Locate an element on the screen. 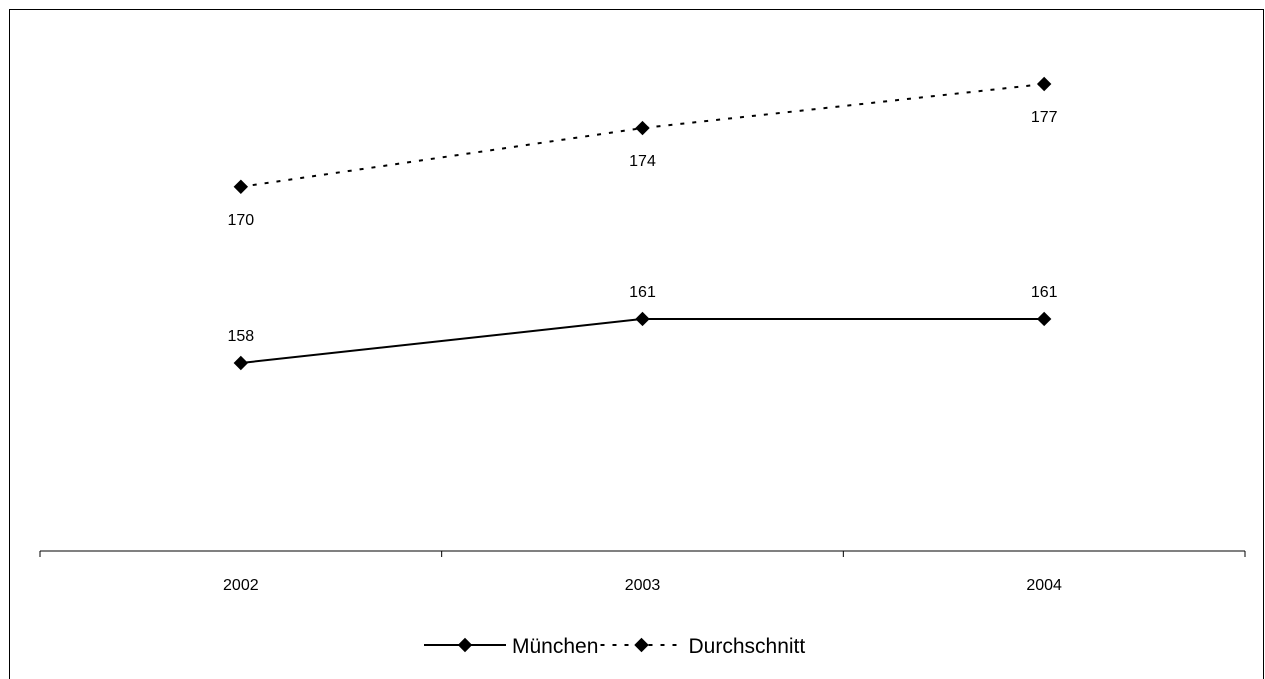  legend-label: München is located at coordinates (555, 646).